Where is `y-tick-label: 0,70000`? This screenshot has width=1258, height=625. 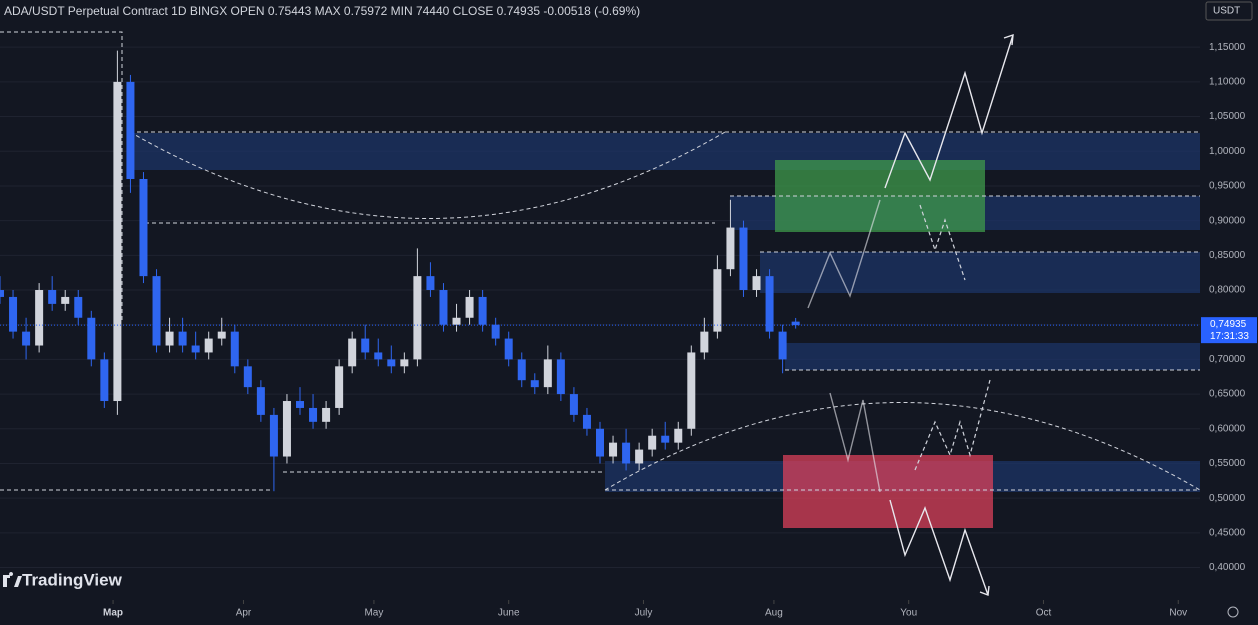 y-tick-label: 0,70000 is located at coordinates (1227, 359).